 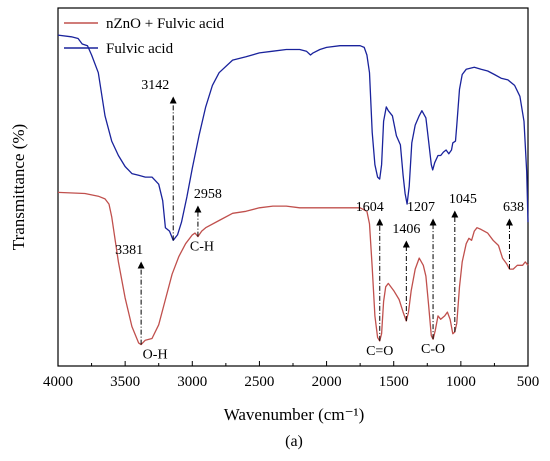 What do you see at coordinates (513, 207) in the screenshot?
I see `peak-label-638: 638` at bounding box center [513, 207].